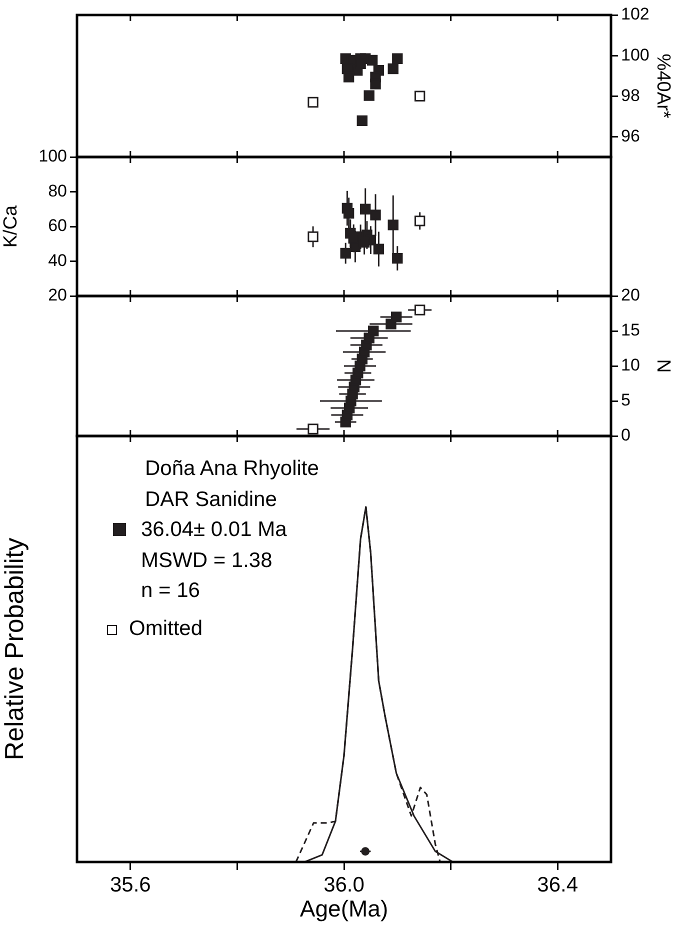 The image size is (674, 939). Describe the element at coordinates (630, 136) in the screenshot. I see `y-tick-label: 96` at that location.